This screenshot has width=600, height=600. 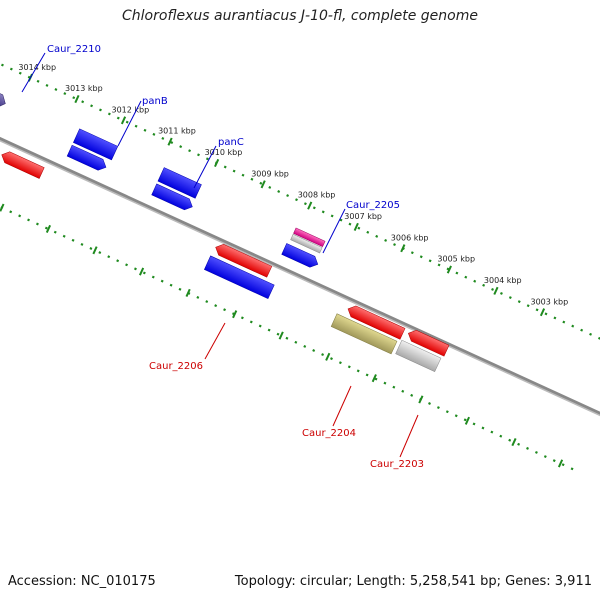 I want to click on gene-panb-cds, so click(x=87, y=158).